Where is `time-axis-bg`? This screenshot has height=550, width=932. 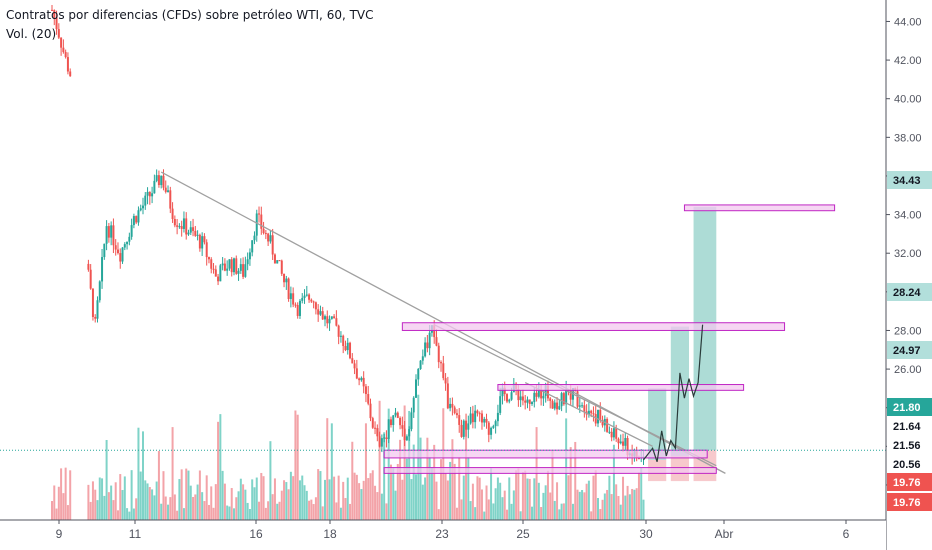
time-axis-bg is located at coordinates (443, 535).